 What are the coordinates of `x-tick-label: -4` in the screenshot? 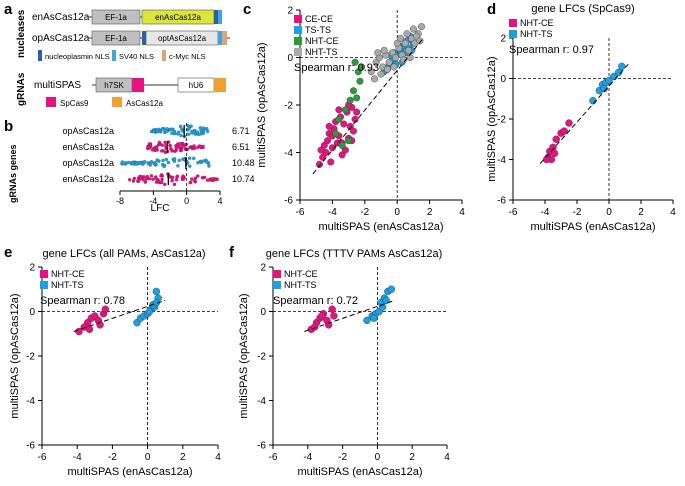 It's located at (332, 212).